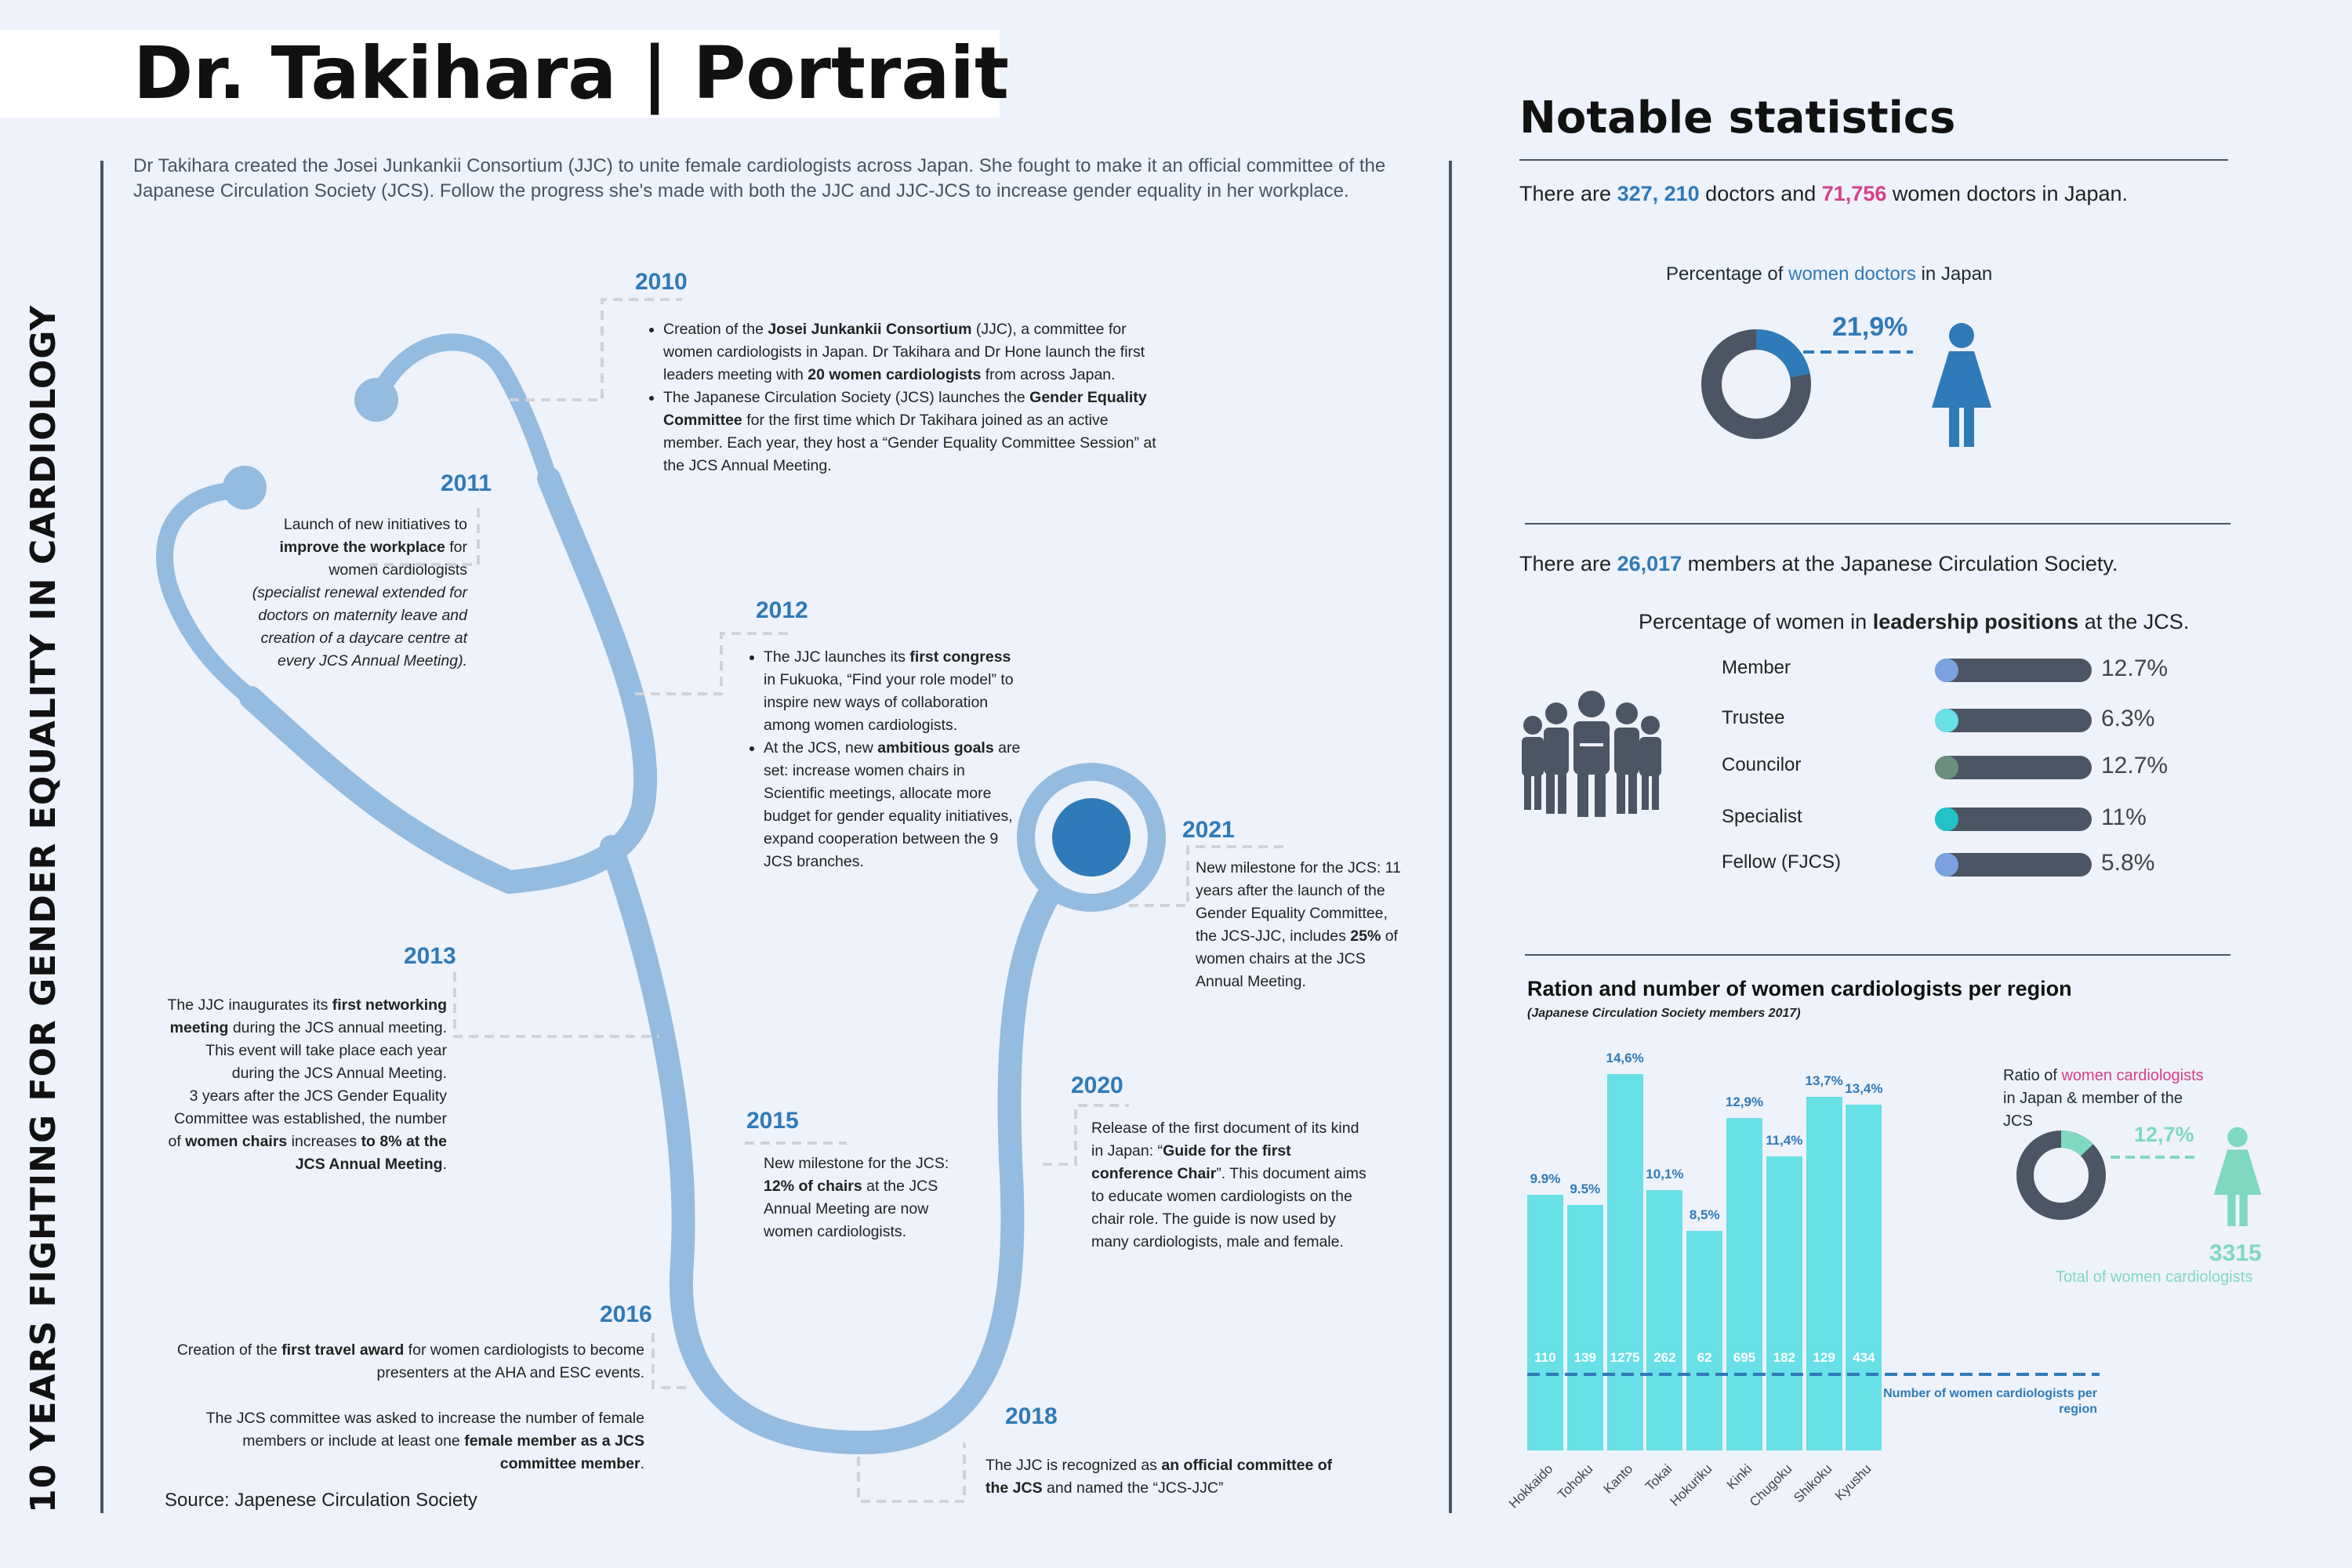 Image resolution: width=2352 pixels, height=1568 pixels. Describe the element at coordinates (2128, 718) in the screenshot. I see `leadership-value: 6.3%` at that location.